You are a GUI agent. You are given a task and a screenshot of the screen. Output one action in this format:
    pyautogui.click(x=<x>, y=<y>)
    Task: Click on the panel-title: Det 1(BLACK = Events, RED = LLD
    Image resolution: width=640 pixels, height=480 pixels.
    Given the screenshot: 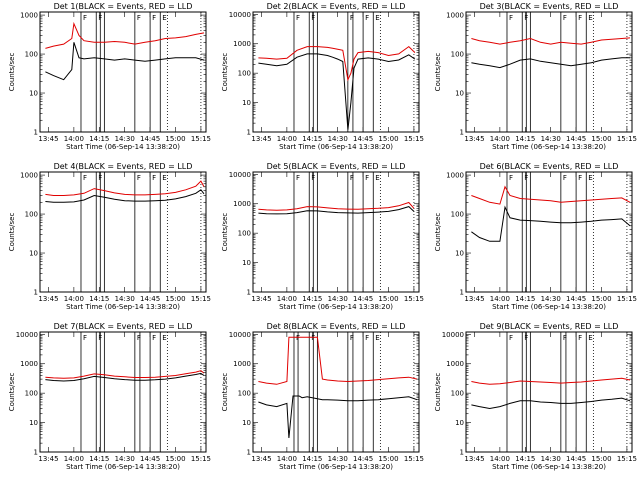 What is the action you would take?
    pyautogui.click(x=123, y=6)
    